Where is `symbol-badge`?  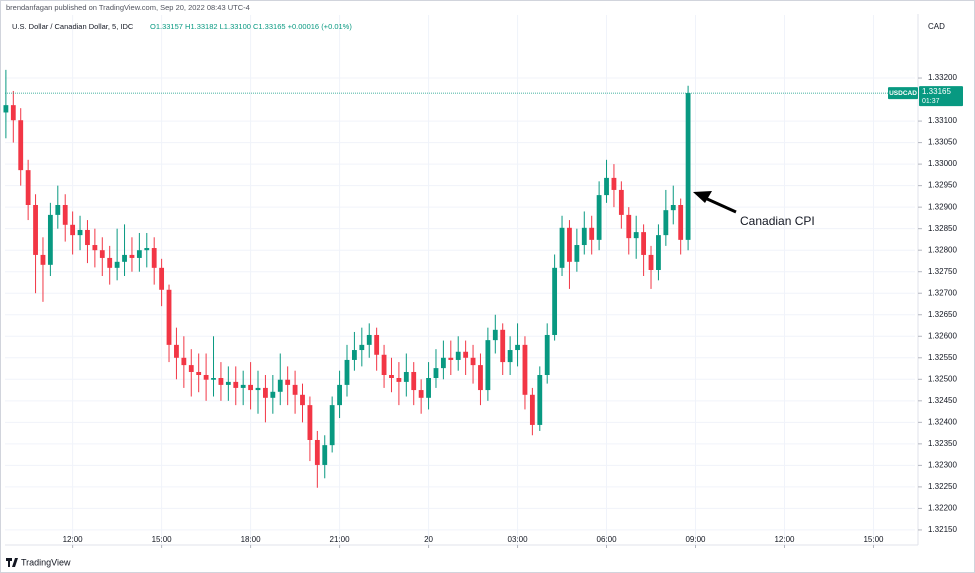
symbol-badge is located at coordinates (903, 93).